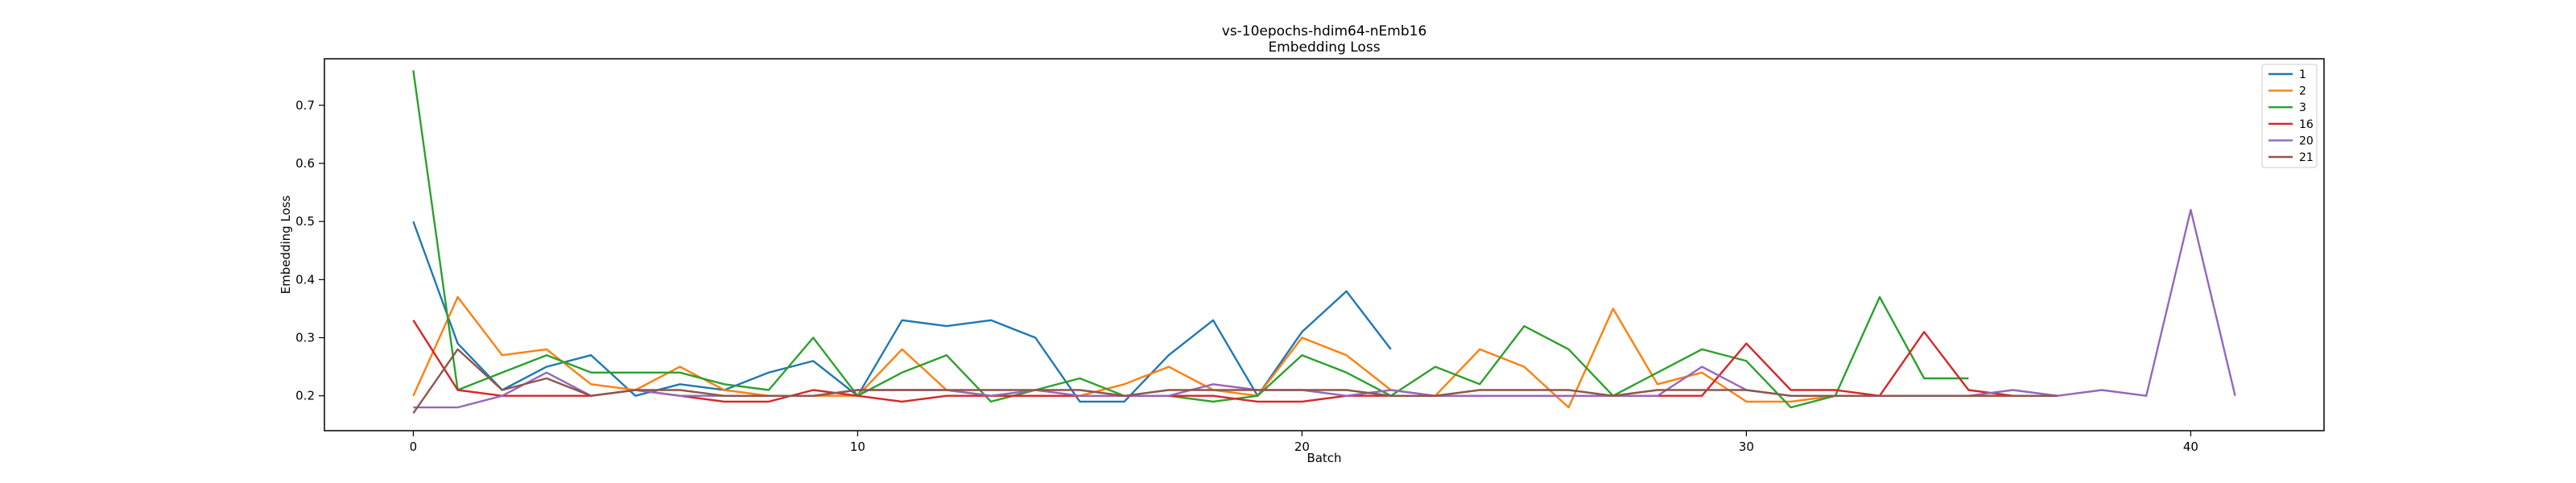 This screenshot has width=2576, height=483. Describe the element at coordinates (2302, 91) in the screenshot. I see `legend-label-2: 2` at that location.